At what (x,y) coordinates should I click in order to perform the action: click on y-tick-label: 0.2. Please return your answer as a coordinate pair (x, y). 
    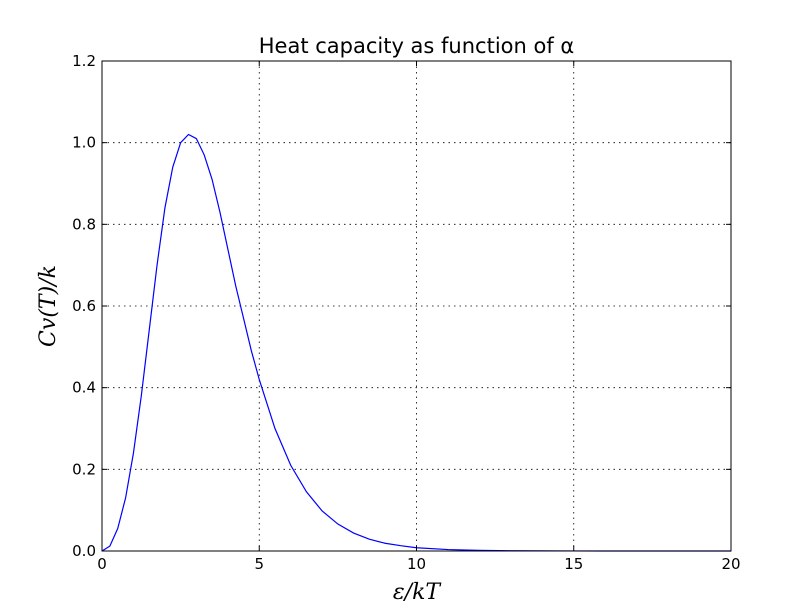
    Looking at the image, I should click on (84, 469).